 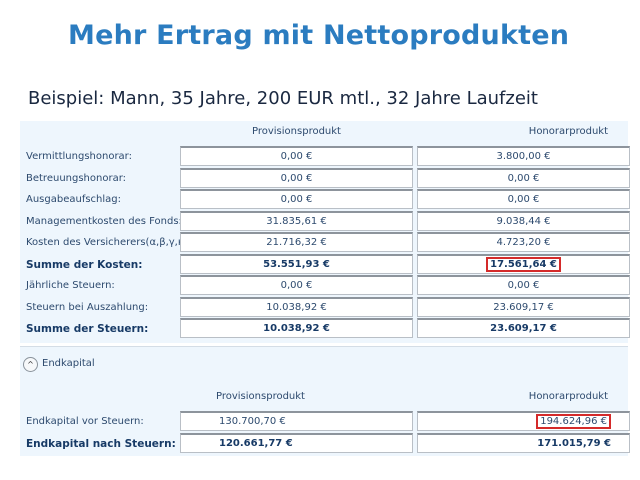 I want to click on provisionsprodukt-value: 120.661,77 €, so click(x=296, y=443).